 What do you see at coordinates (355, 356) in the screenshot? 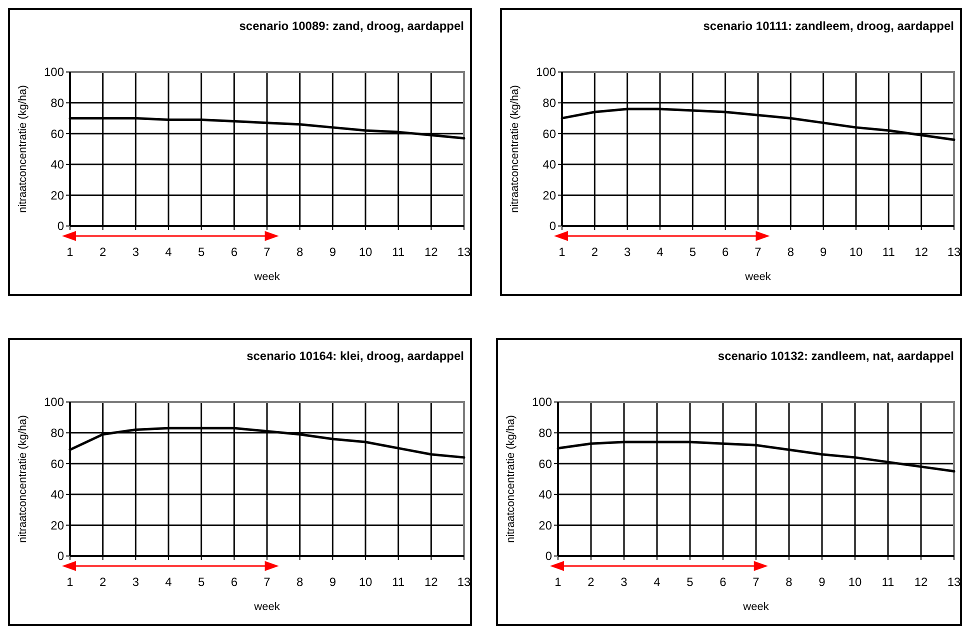
I see `chart-title: scenario 10164: klei, droog, aardappel` at bounding box center [355, 356].